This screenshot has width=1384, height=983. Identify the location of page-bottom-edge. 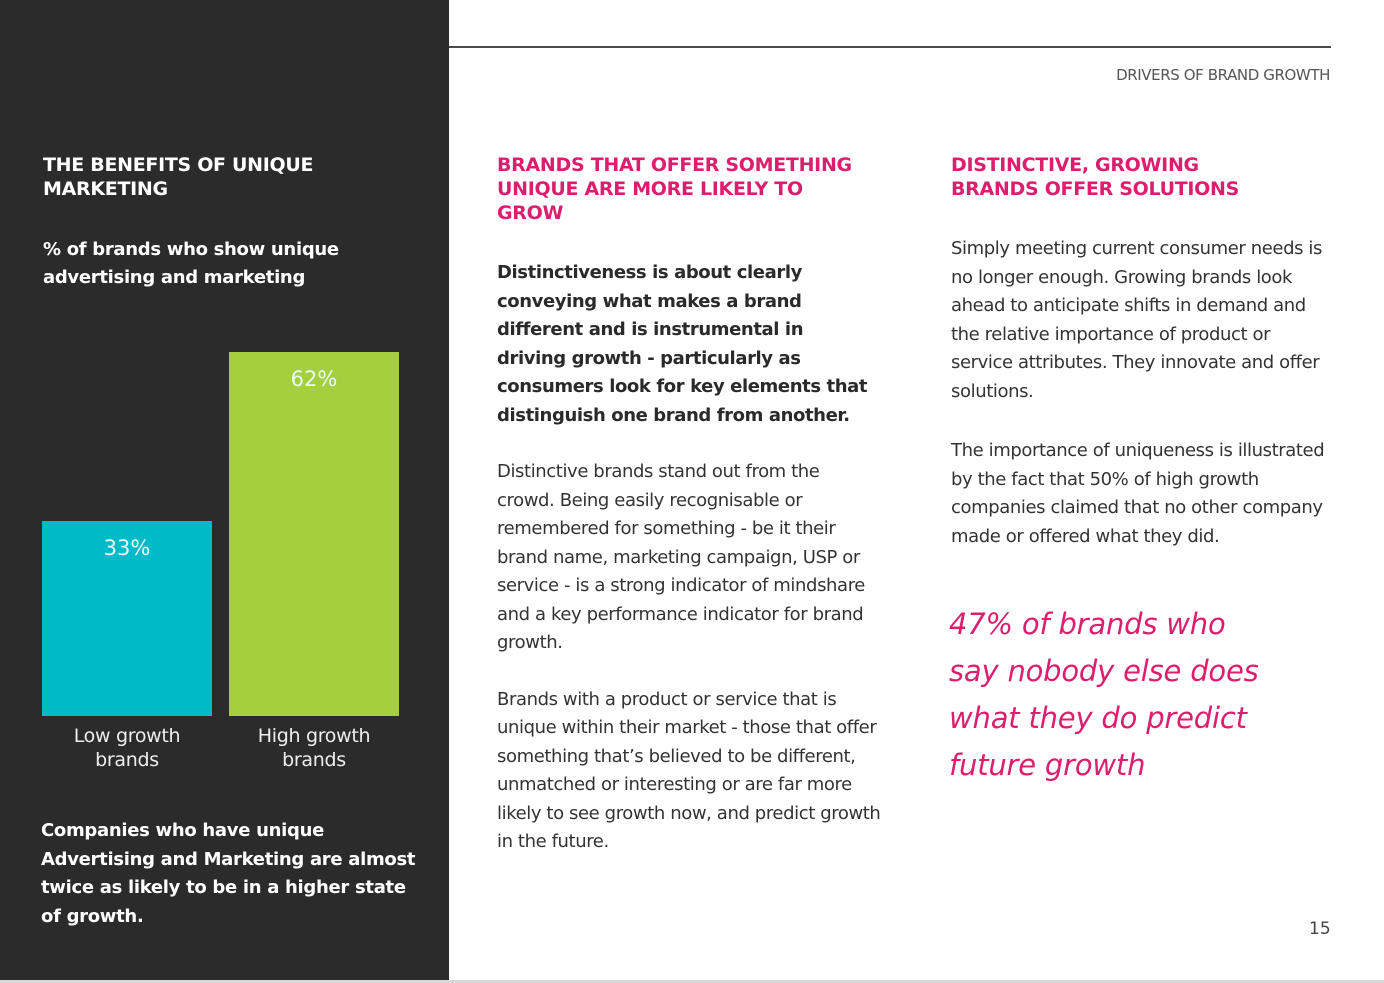
(692, 981).